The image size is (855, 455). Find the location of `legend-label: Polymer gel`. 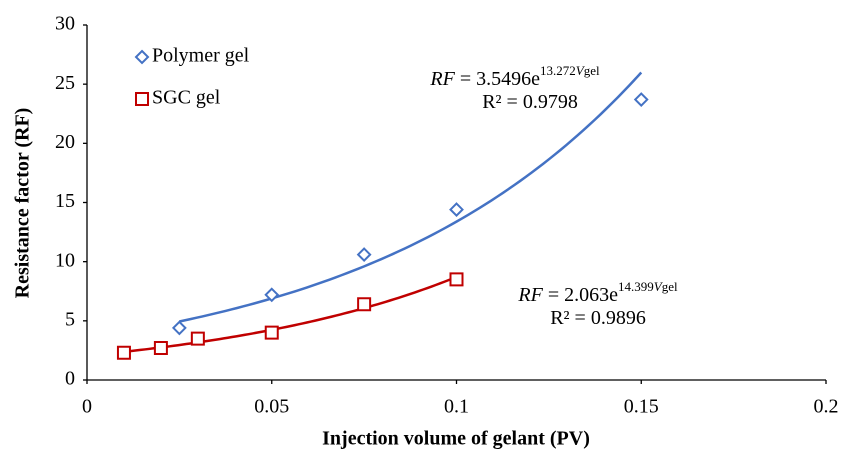

legend-label: Polymer gel is located at coordinates (201, 56).